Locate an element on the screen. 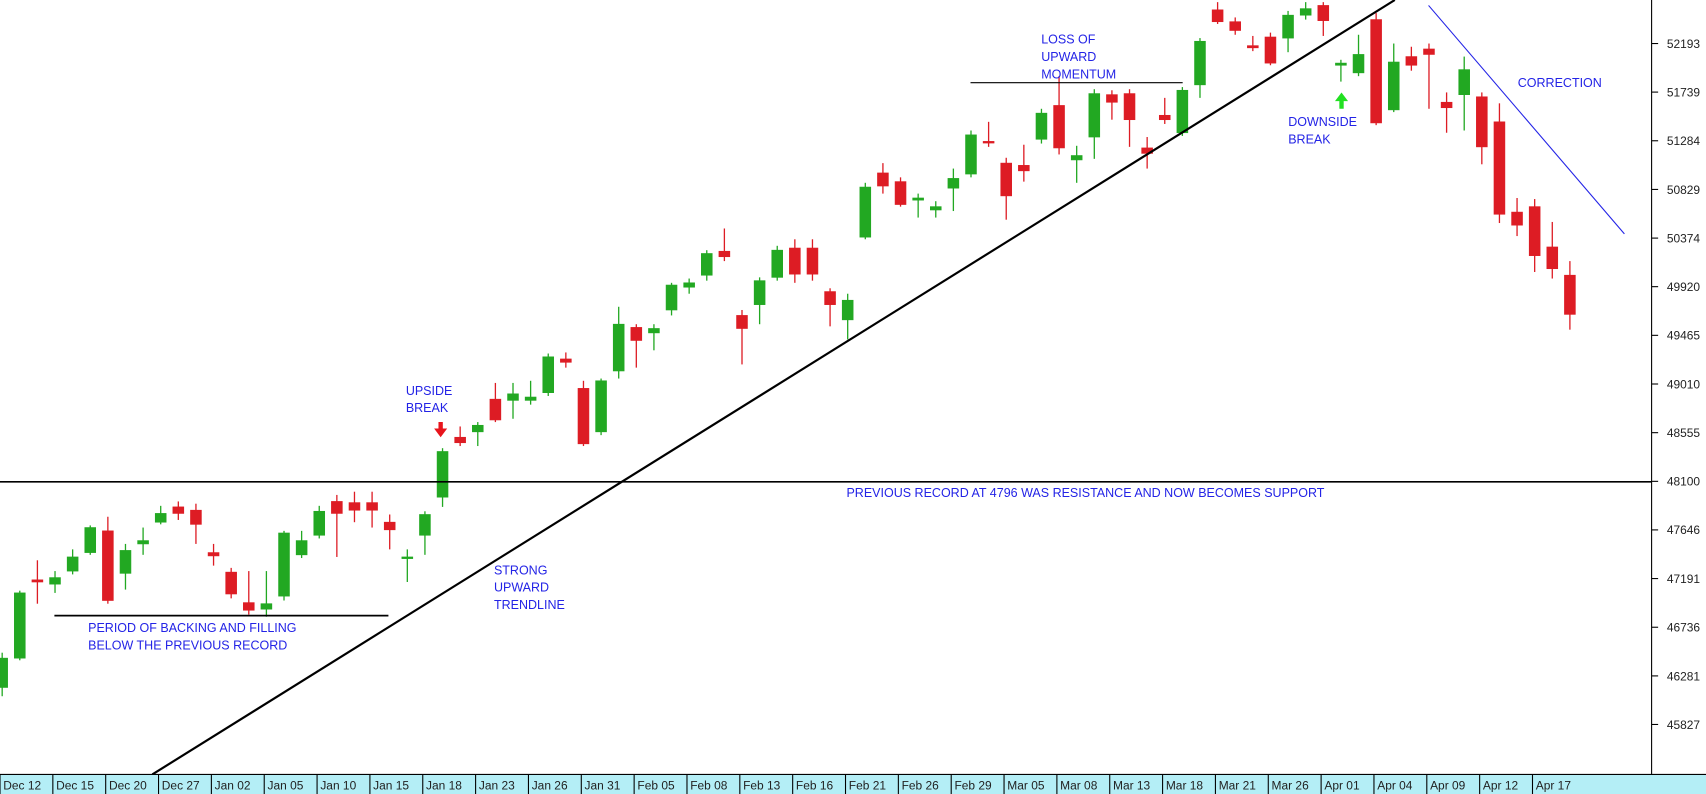  y-tick-label: 49920 is located at coordinates (1684, 287).